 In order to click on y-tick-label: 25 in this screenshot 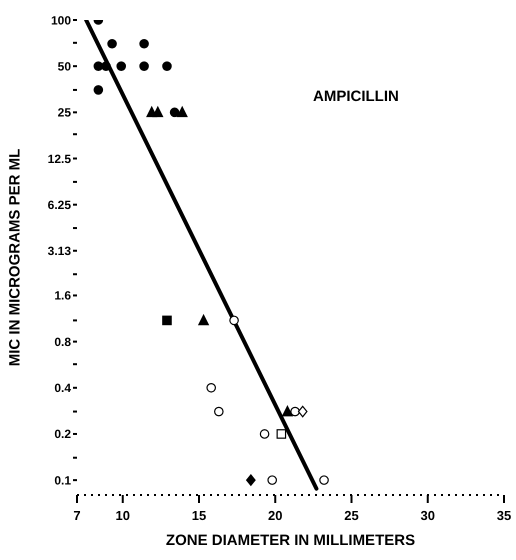, I will do `click(65, 113)`.